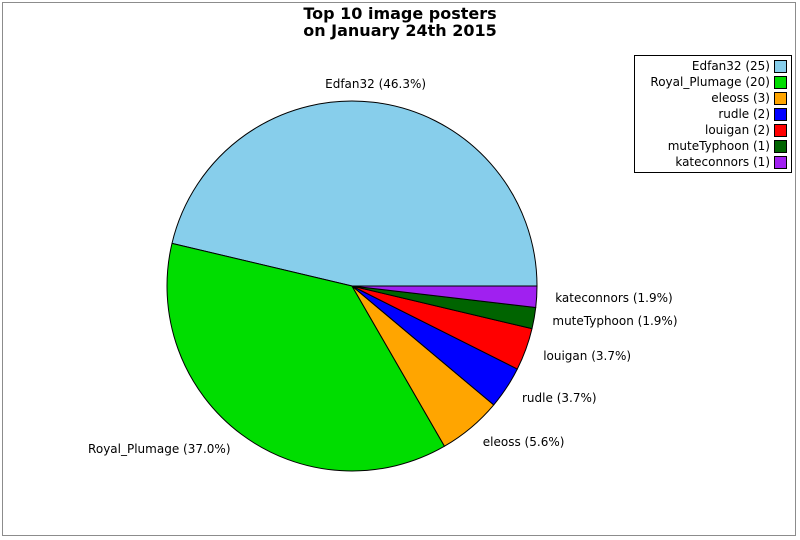 This screenshot has width=800, height=540. I want to click on legend-item-Edfan32: Edfan32 (25), so click(713, 66).